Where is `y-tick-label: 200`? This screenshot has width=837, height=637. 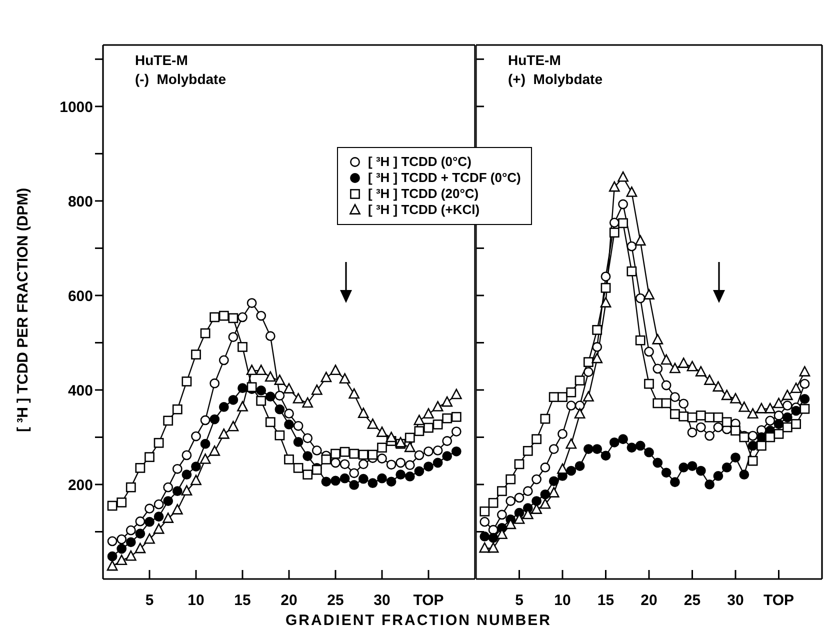 y-tick-label: 200 is located at coordinates (80, 485).